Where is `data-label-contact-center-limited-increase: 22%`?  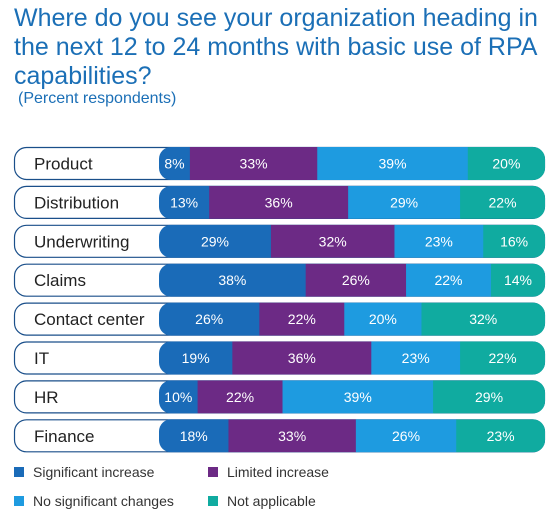 data-label-contact-center-limited-increase: 22% is located at coordinates (302, 319).